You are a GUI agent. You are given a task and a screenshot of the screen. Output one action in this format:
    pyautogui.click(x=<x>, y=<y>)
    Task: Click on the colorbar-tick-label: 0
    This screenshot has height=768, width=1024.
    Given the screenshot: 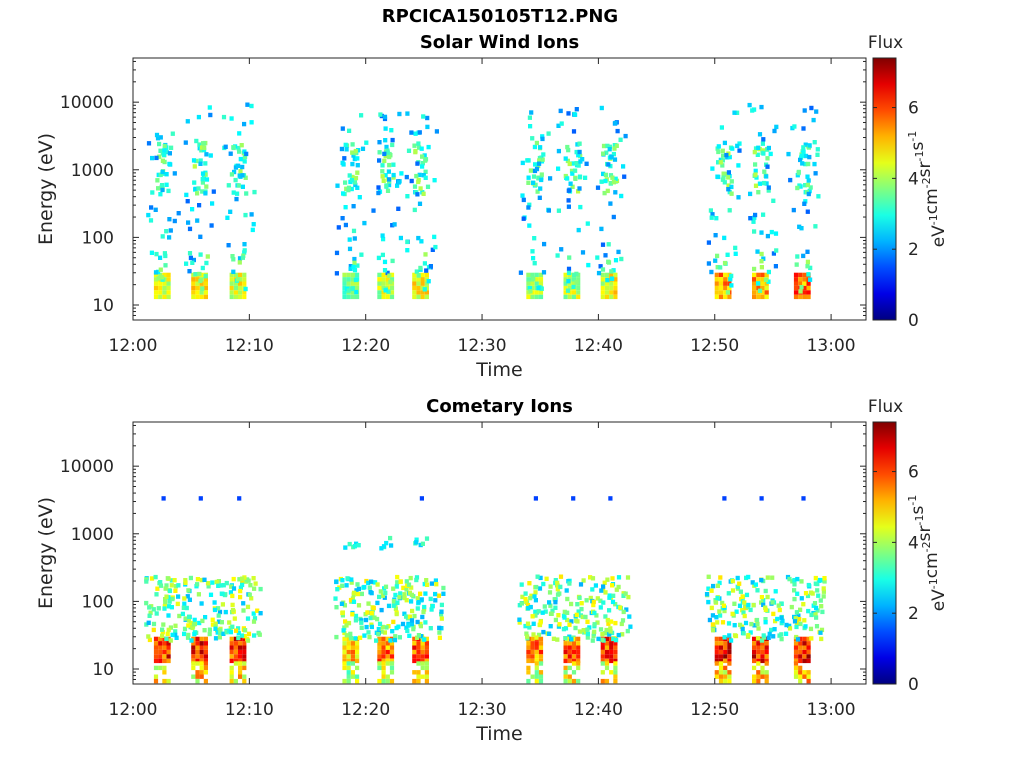 What is the action you would take?
    pyautogui.click(x=913, y=321)
    